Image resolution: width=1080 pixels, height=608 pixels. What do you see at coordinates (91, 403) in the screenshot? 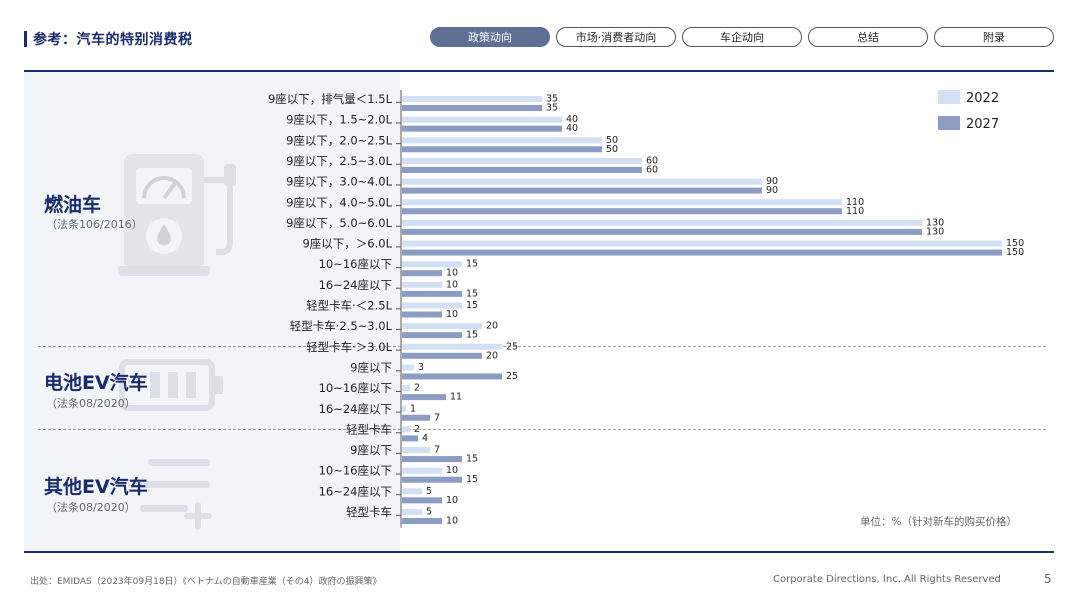
I see `group-note-battery-ev: （法条08/2020）` at bounding box center [91, 403].